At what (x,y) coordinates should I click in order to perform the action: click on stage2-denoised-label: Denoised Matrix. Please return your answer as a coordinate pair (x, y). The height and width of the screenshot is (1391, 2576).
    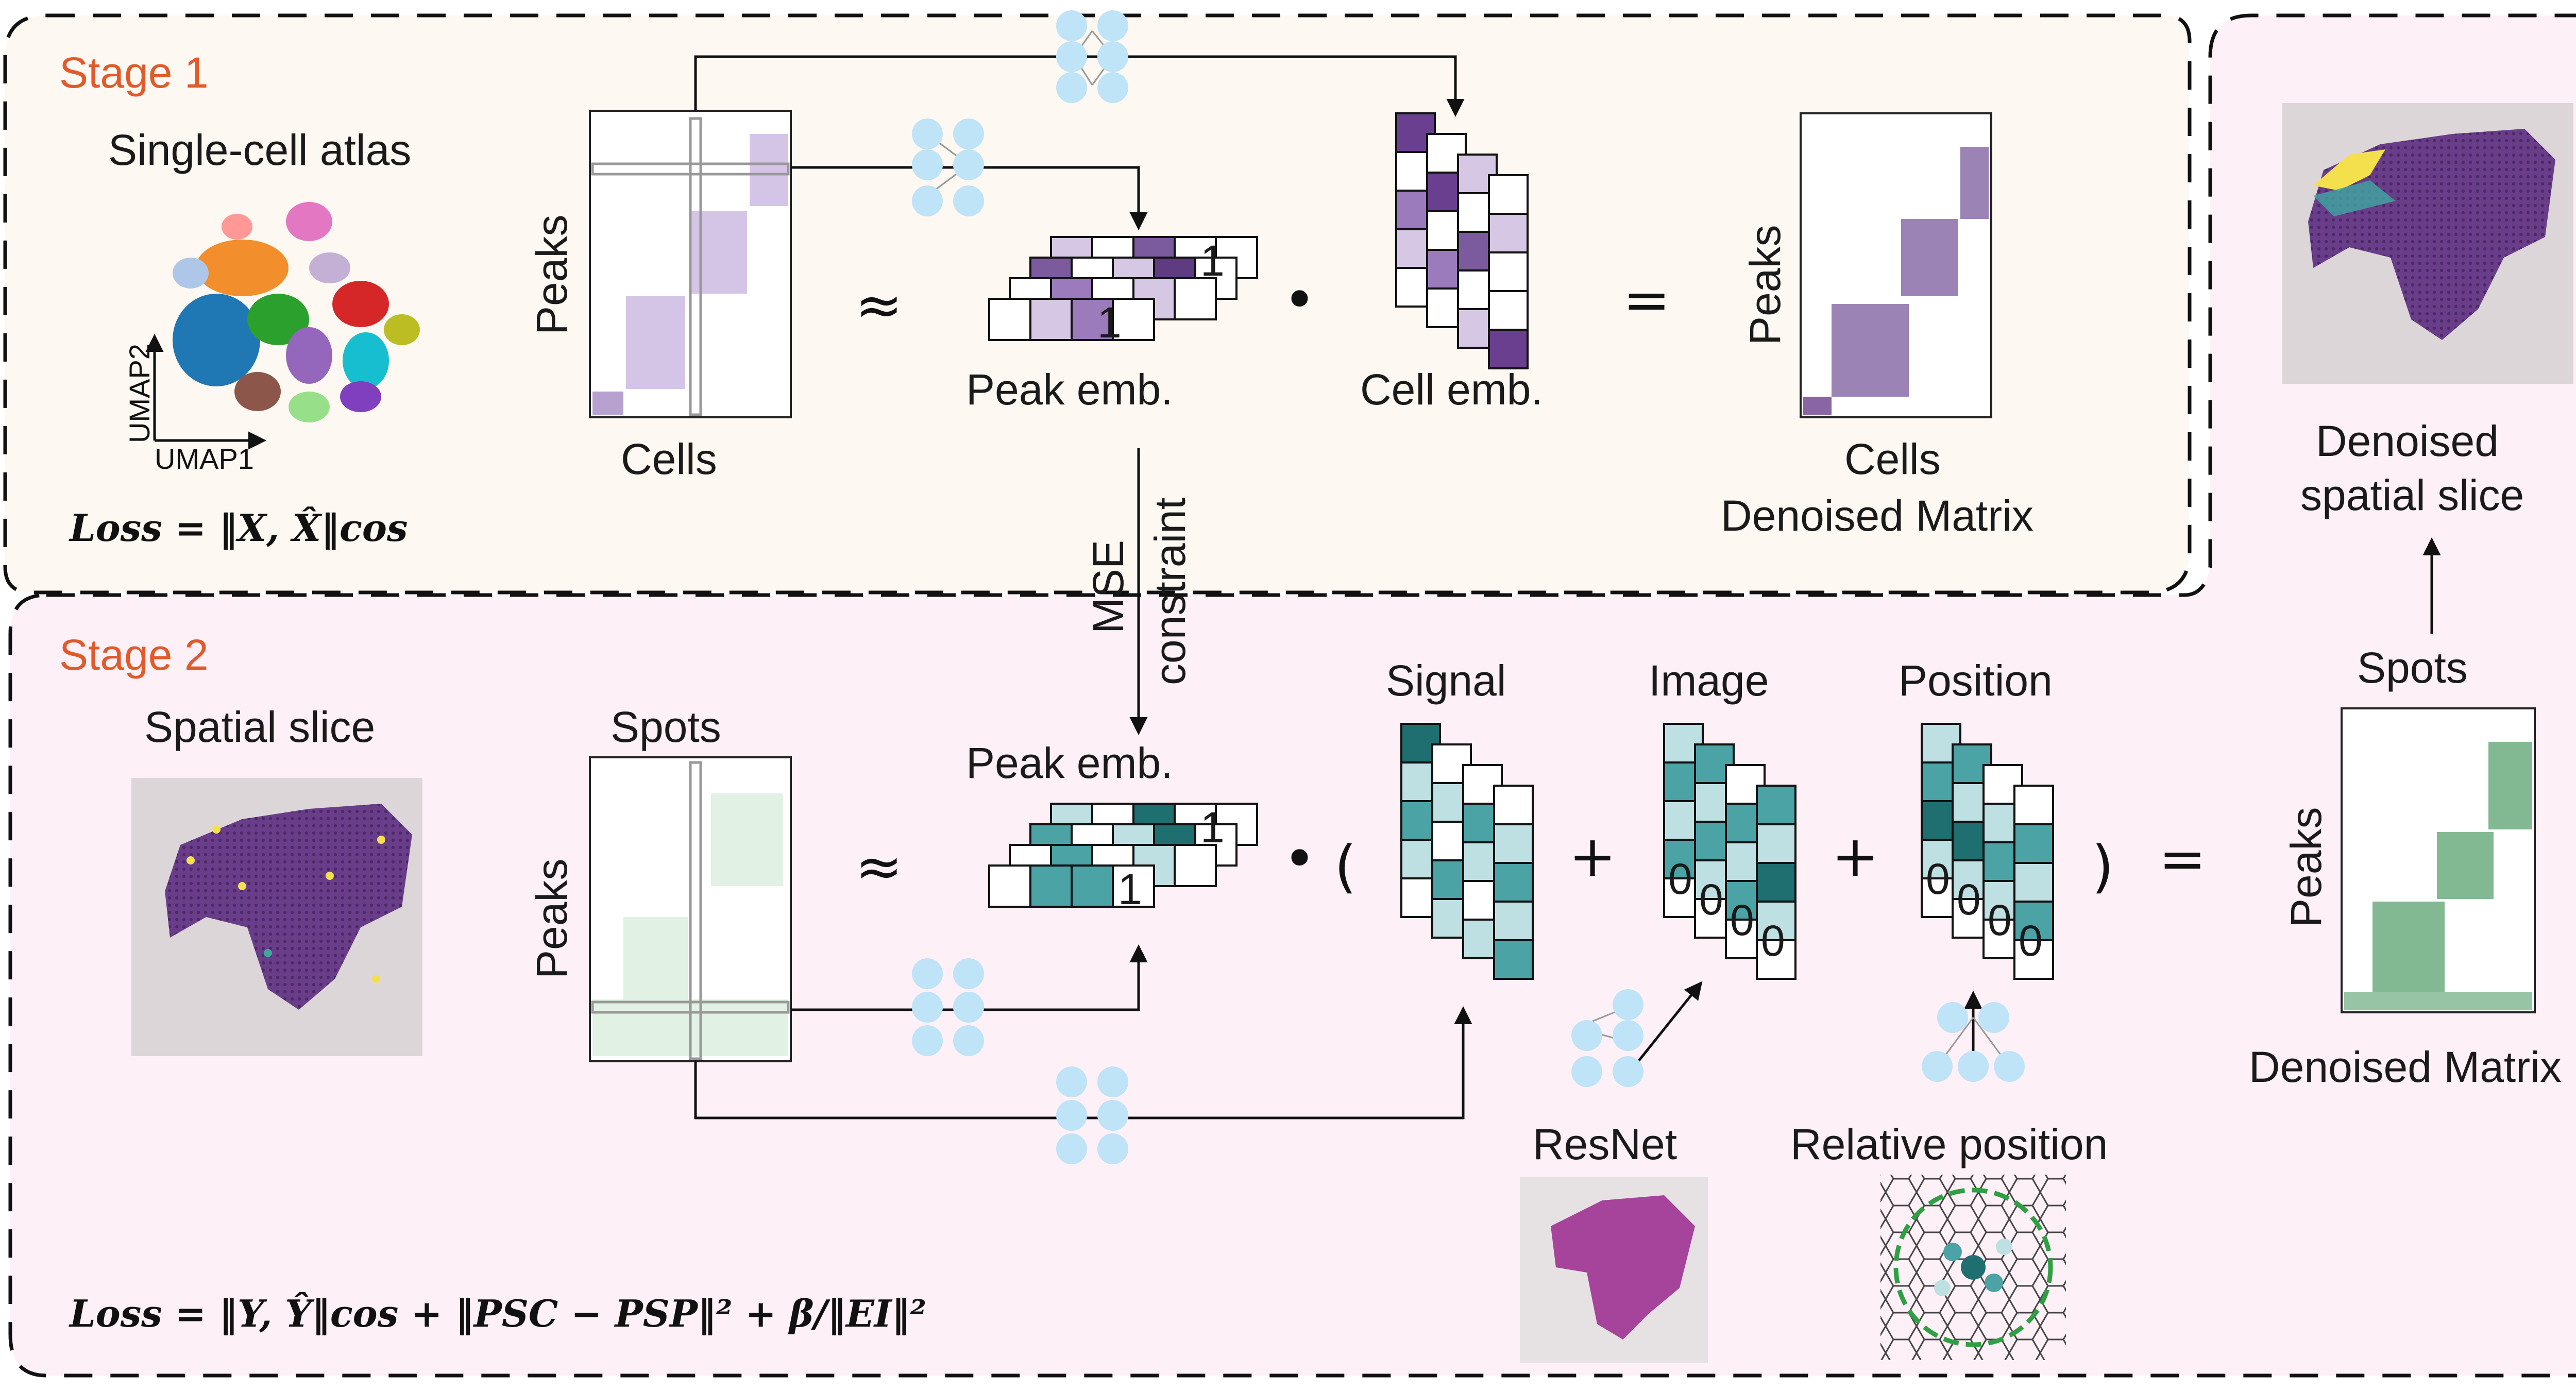
    Looking at the image, I should click on (2405, 1067).